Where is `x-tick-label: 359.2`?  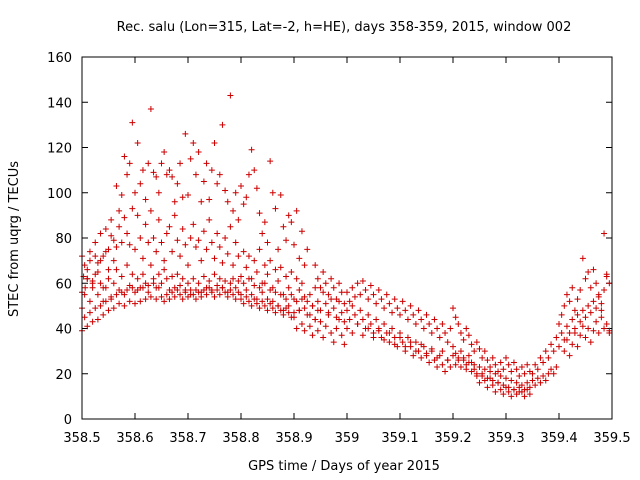
x-tick-label: 359.2 is located at coordinates (452, 438).